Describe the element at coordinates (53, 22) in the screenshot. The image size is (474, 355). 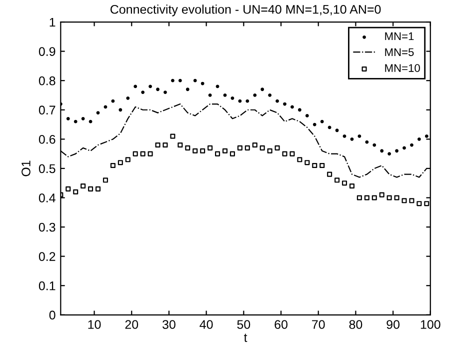
I see `y-tick-label: 1` at that location.